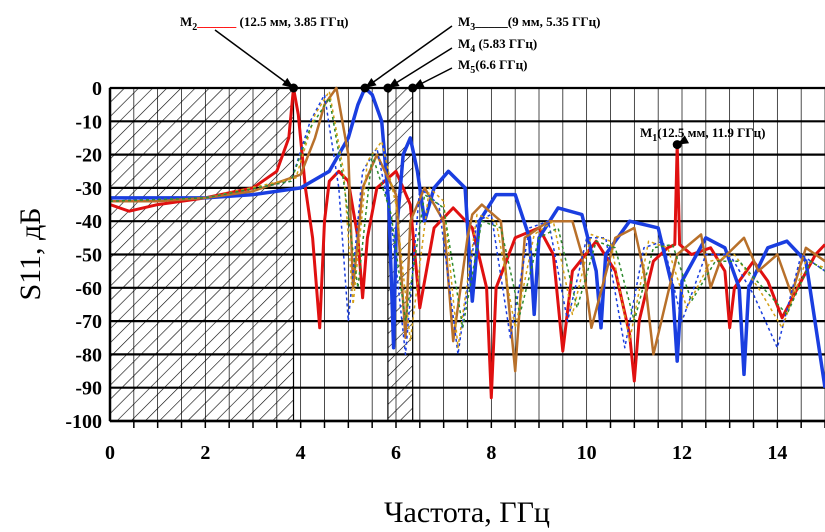 The image size is (825, 532). I want to click on marker-point-m3, so click(365, 88).